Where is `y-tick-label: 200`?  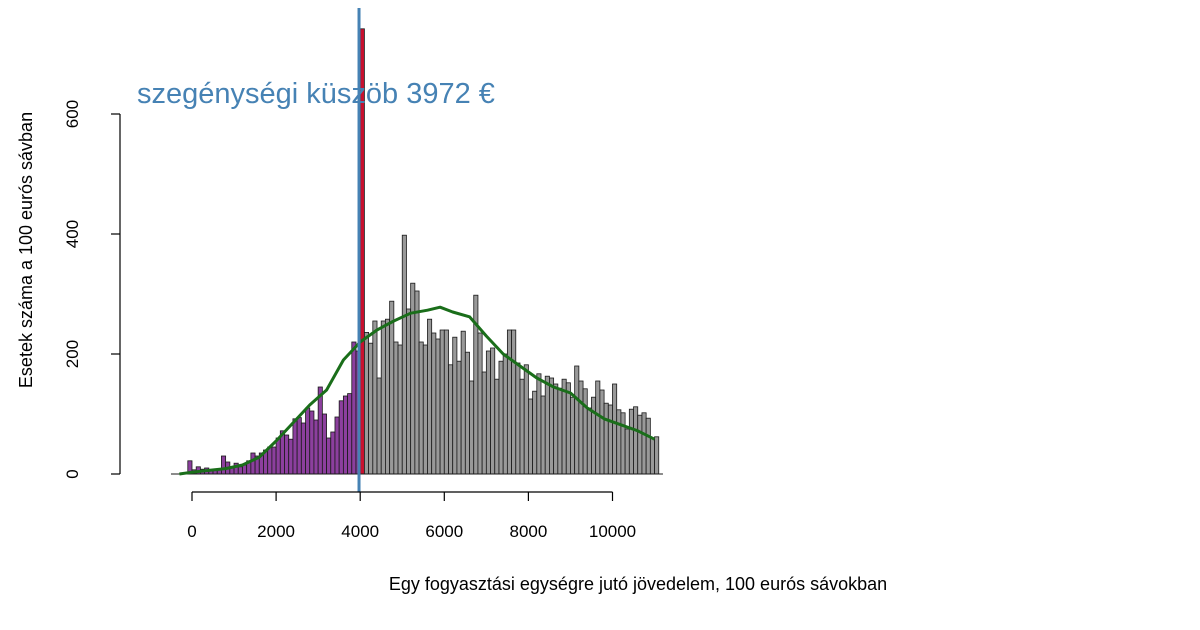 y-tick-label: 200 is located at coordinates (72, 354).